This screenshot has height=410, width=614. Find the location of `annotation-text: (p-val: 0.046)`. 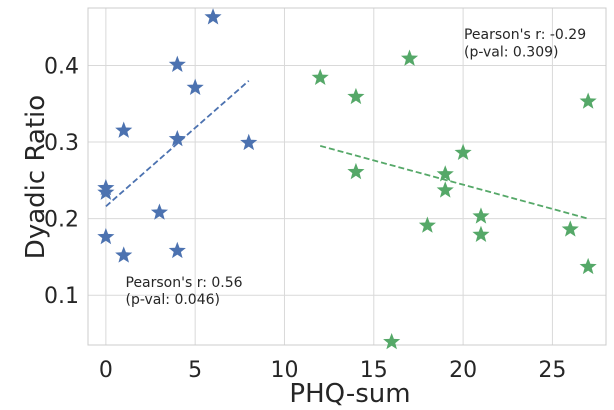

annotation-text: (p-val: 0.046) is located at coordinates (173, 300).